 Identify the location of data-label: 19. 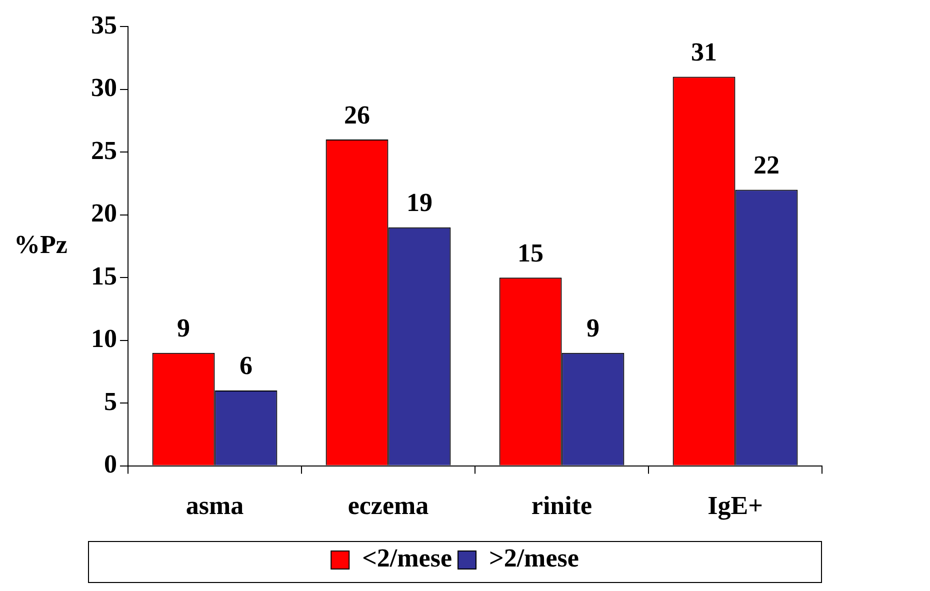
(419, 203).